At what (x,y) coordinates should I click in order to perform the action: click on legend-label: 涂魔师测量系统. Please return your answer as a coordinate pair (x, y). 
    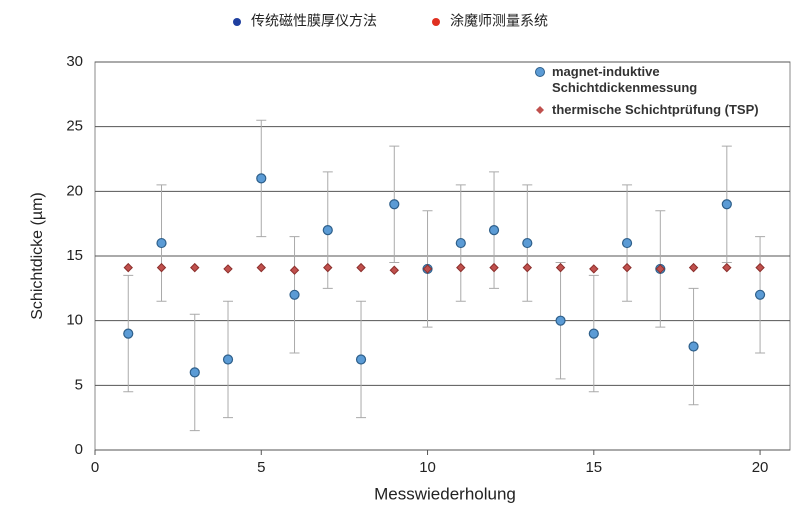
    Looking at the image, I should click on (499, 21).